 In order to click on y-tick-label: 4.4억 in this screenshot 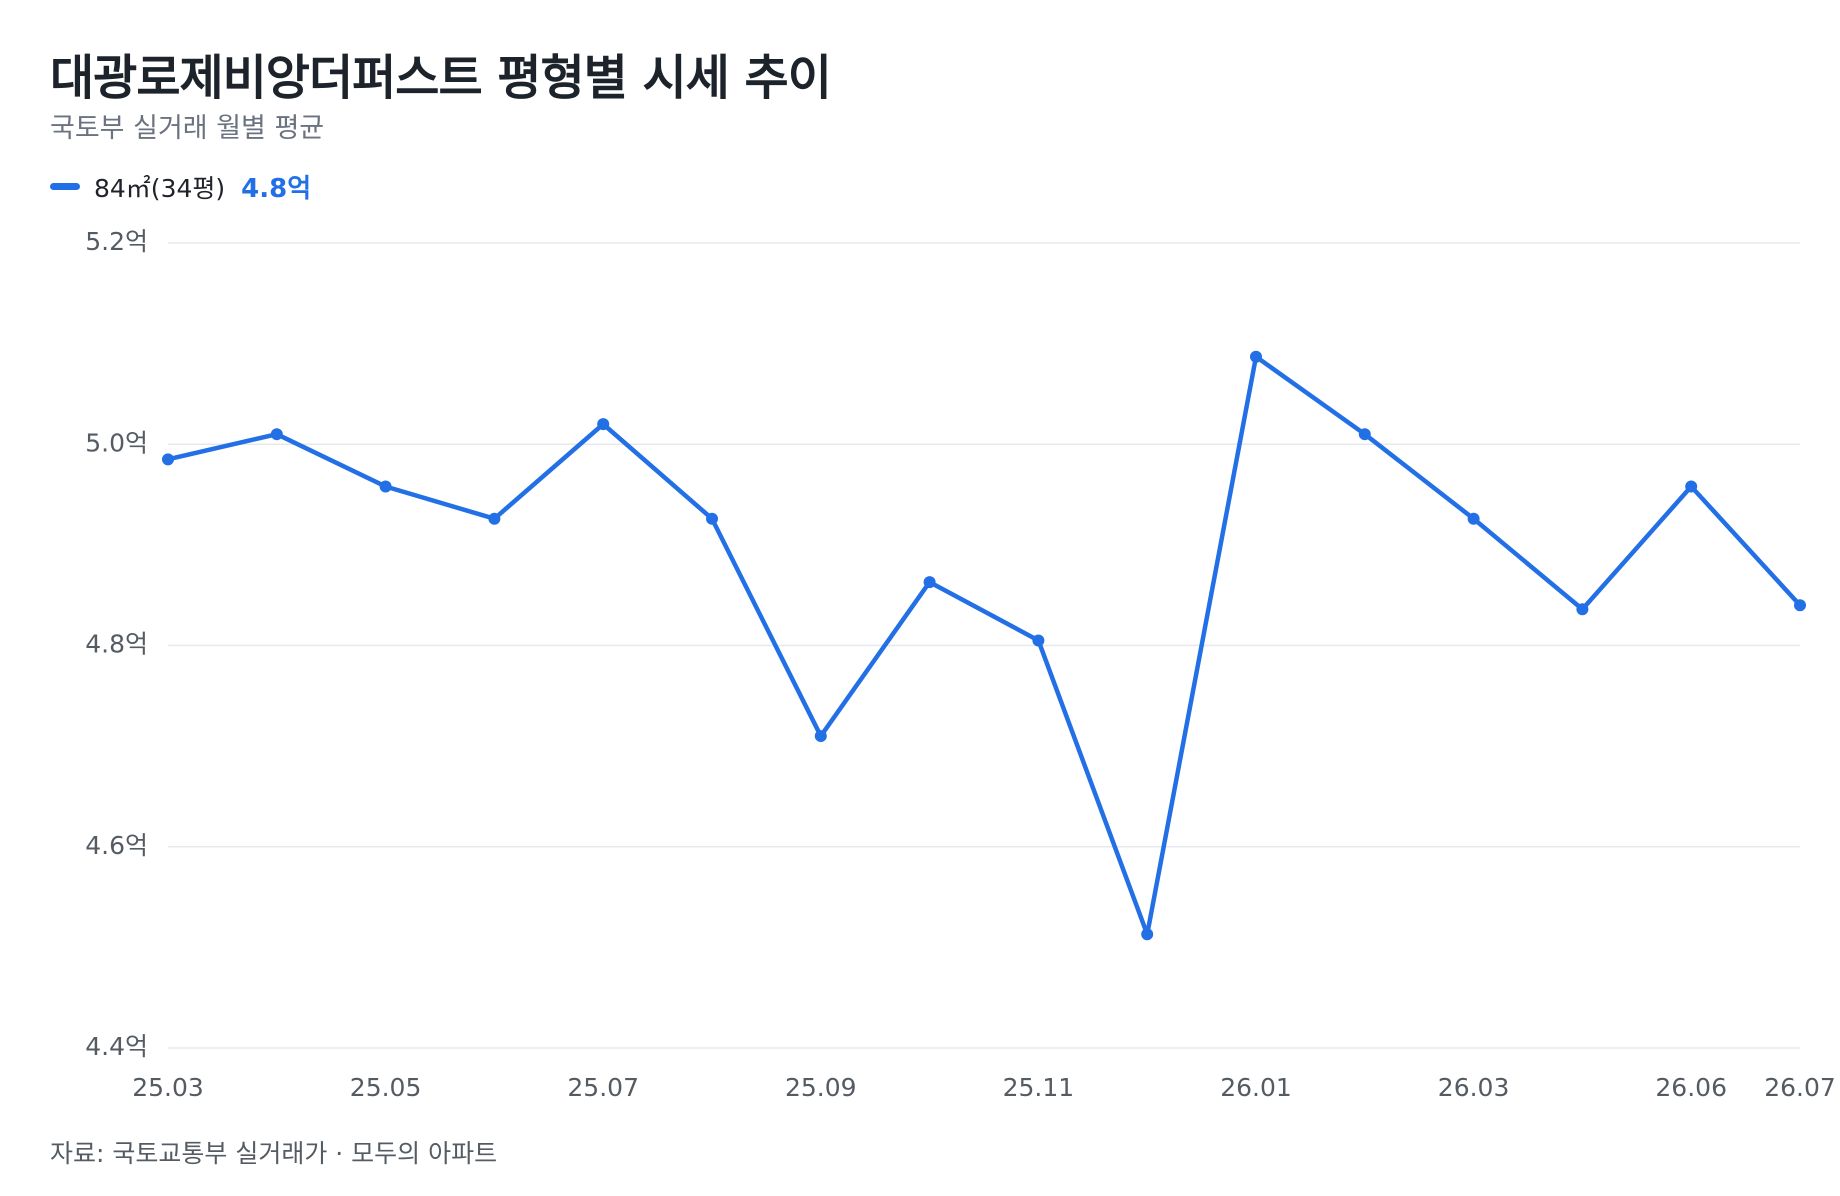, I will do `click(116, 1046)`.